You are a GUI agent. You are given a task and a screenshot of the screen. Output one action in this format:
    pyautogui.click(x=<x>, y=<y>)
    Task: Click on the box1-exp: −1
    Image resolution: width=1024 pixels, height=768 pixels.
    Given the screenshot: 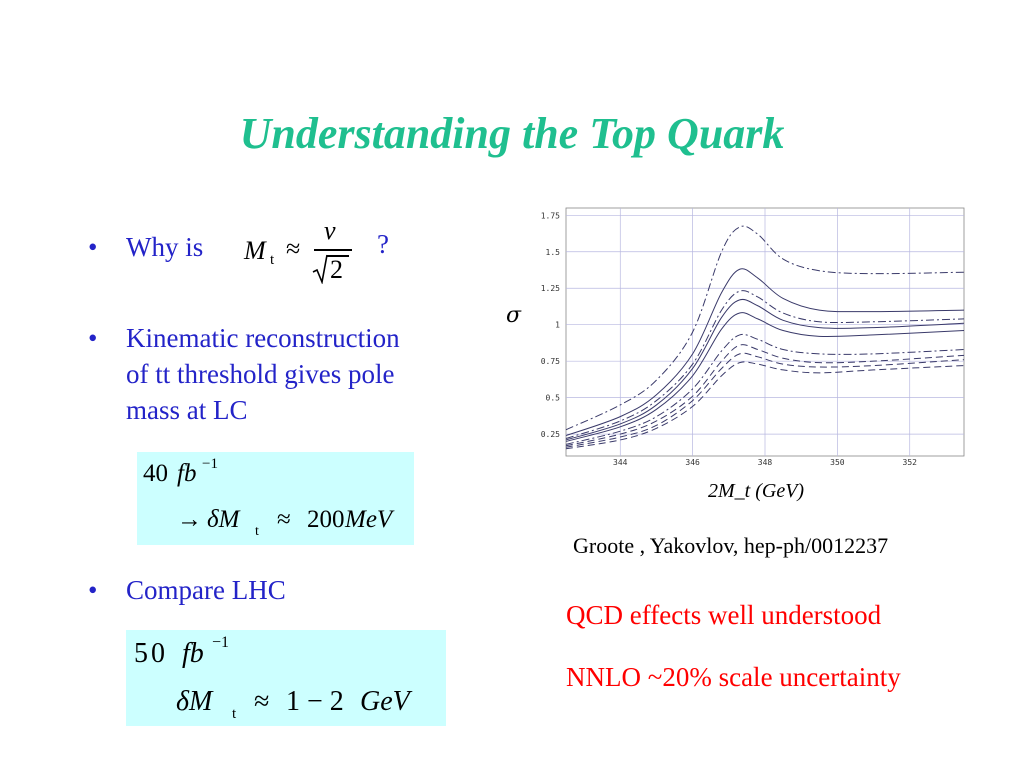 What is the action you would take?
    pyautogui.click(x=210, y=464)
    